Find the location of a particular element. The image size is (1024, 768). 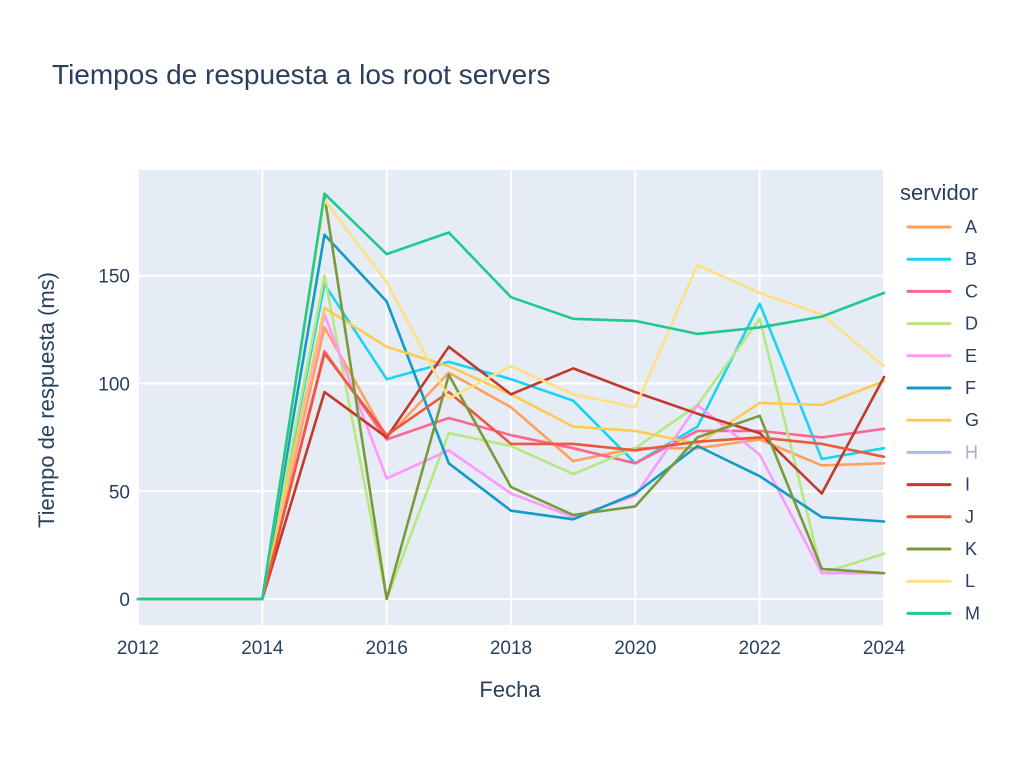

y-axis-title: Tiempo de respuesta (ms) is located at coordinates (46, 400).